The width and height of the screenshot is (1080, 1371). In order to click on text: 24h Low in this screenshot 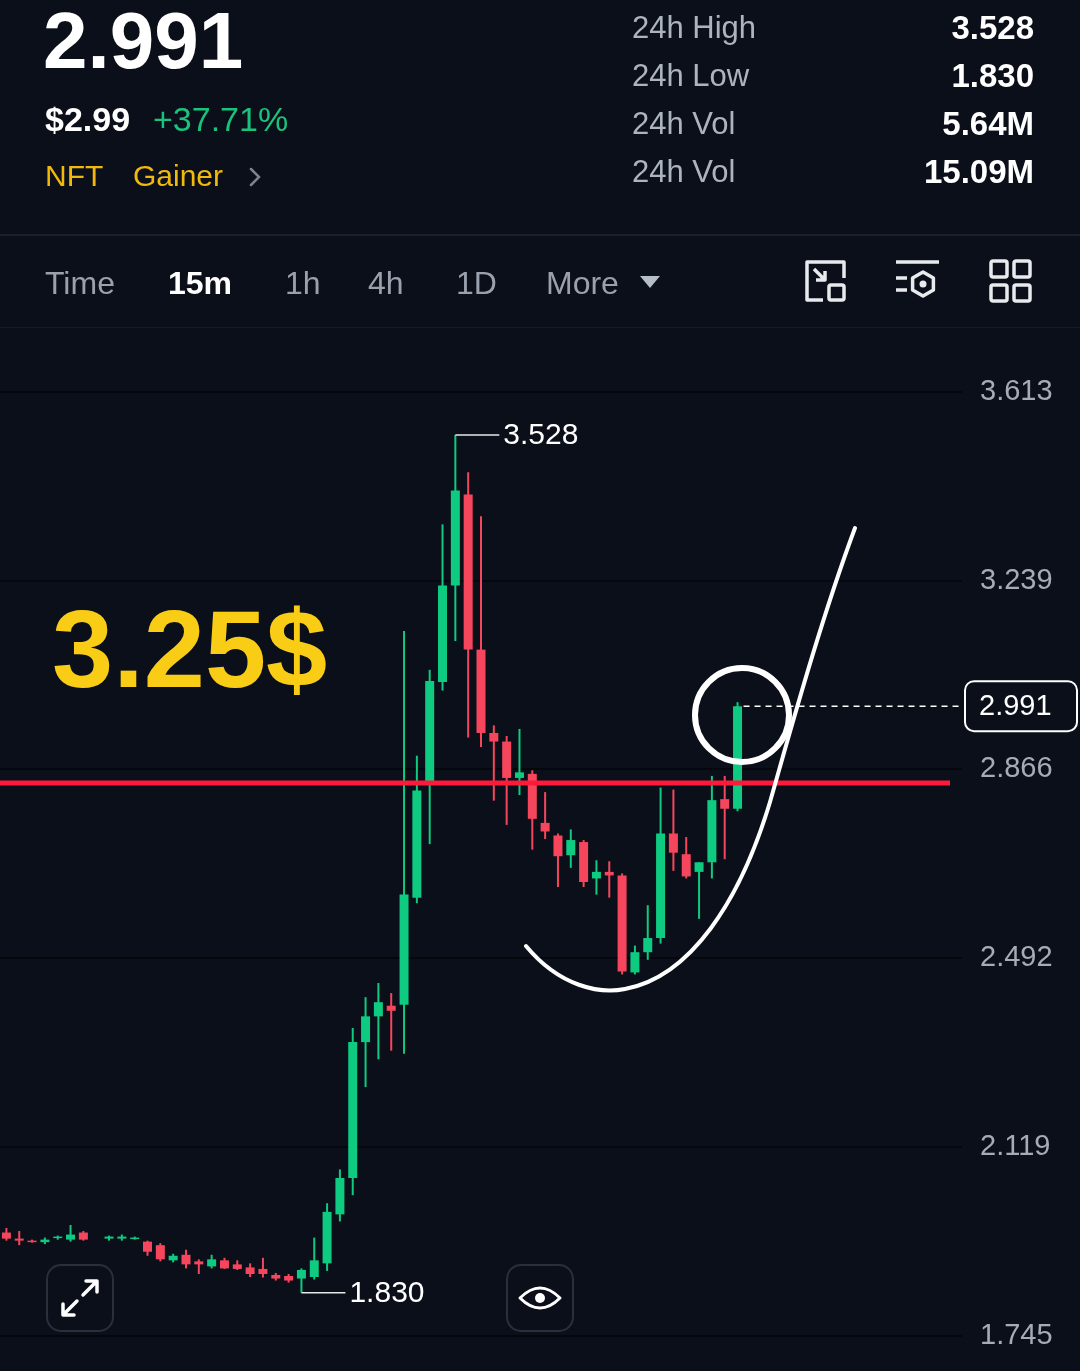, I will do `click(691, 75)`.